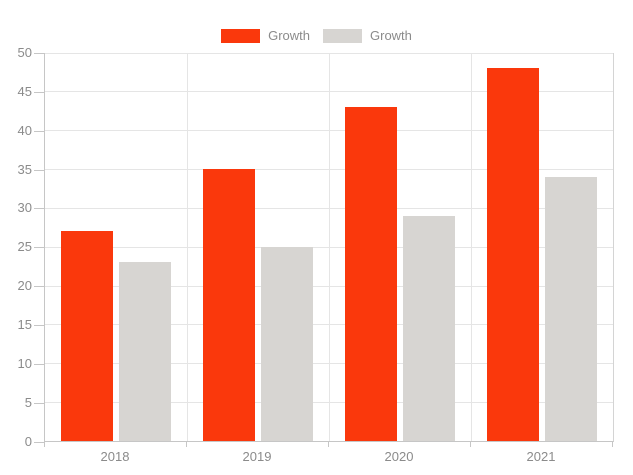 The width and height of the screenshot is (633, 475). I want to click on y-axis-label: 35, so click(24, 169).